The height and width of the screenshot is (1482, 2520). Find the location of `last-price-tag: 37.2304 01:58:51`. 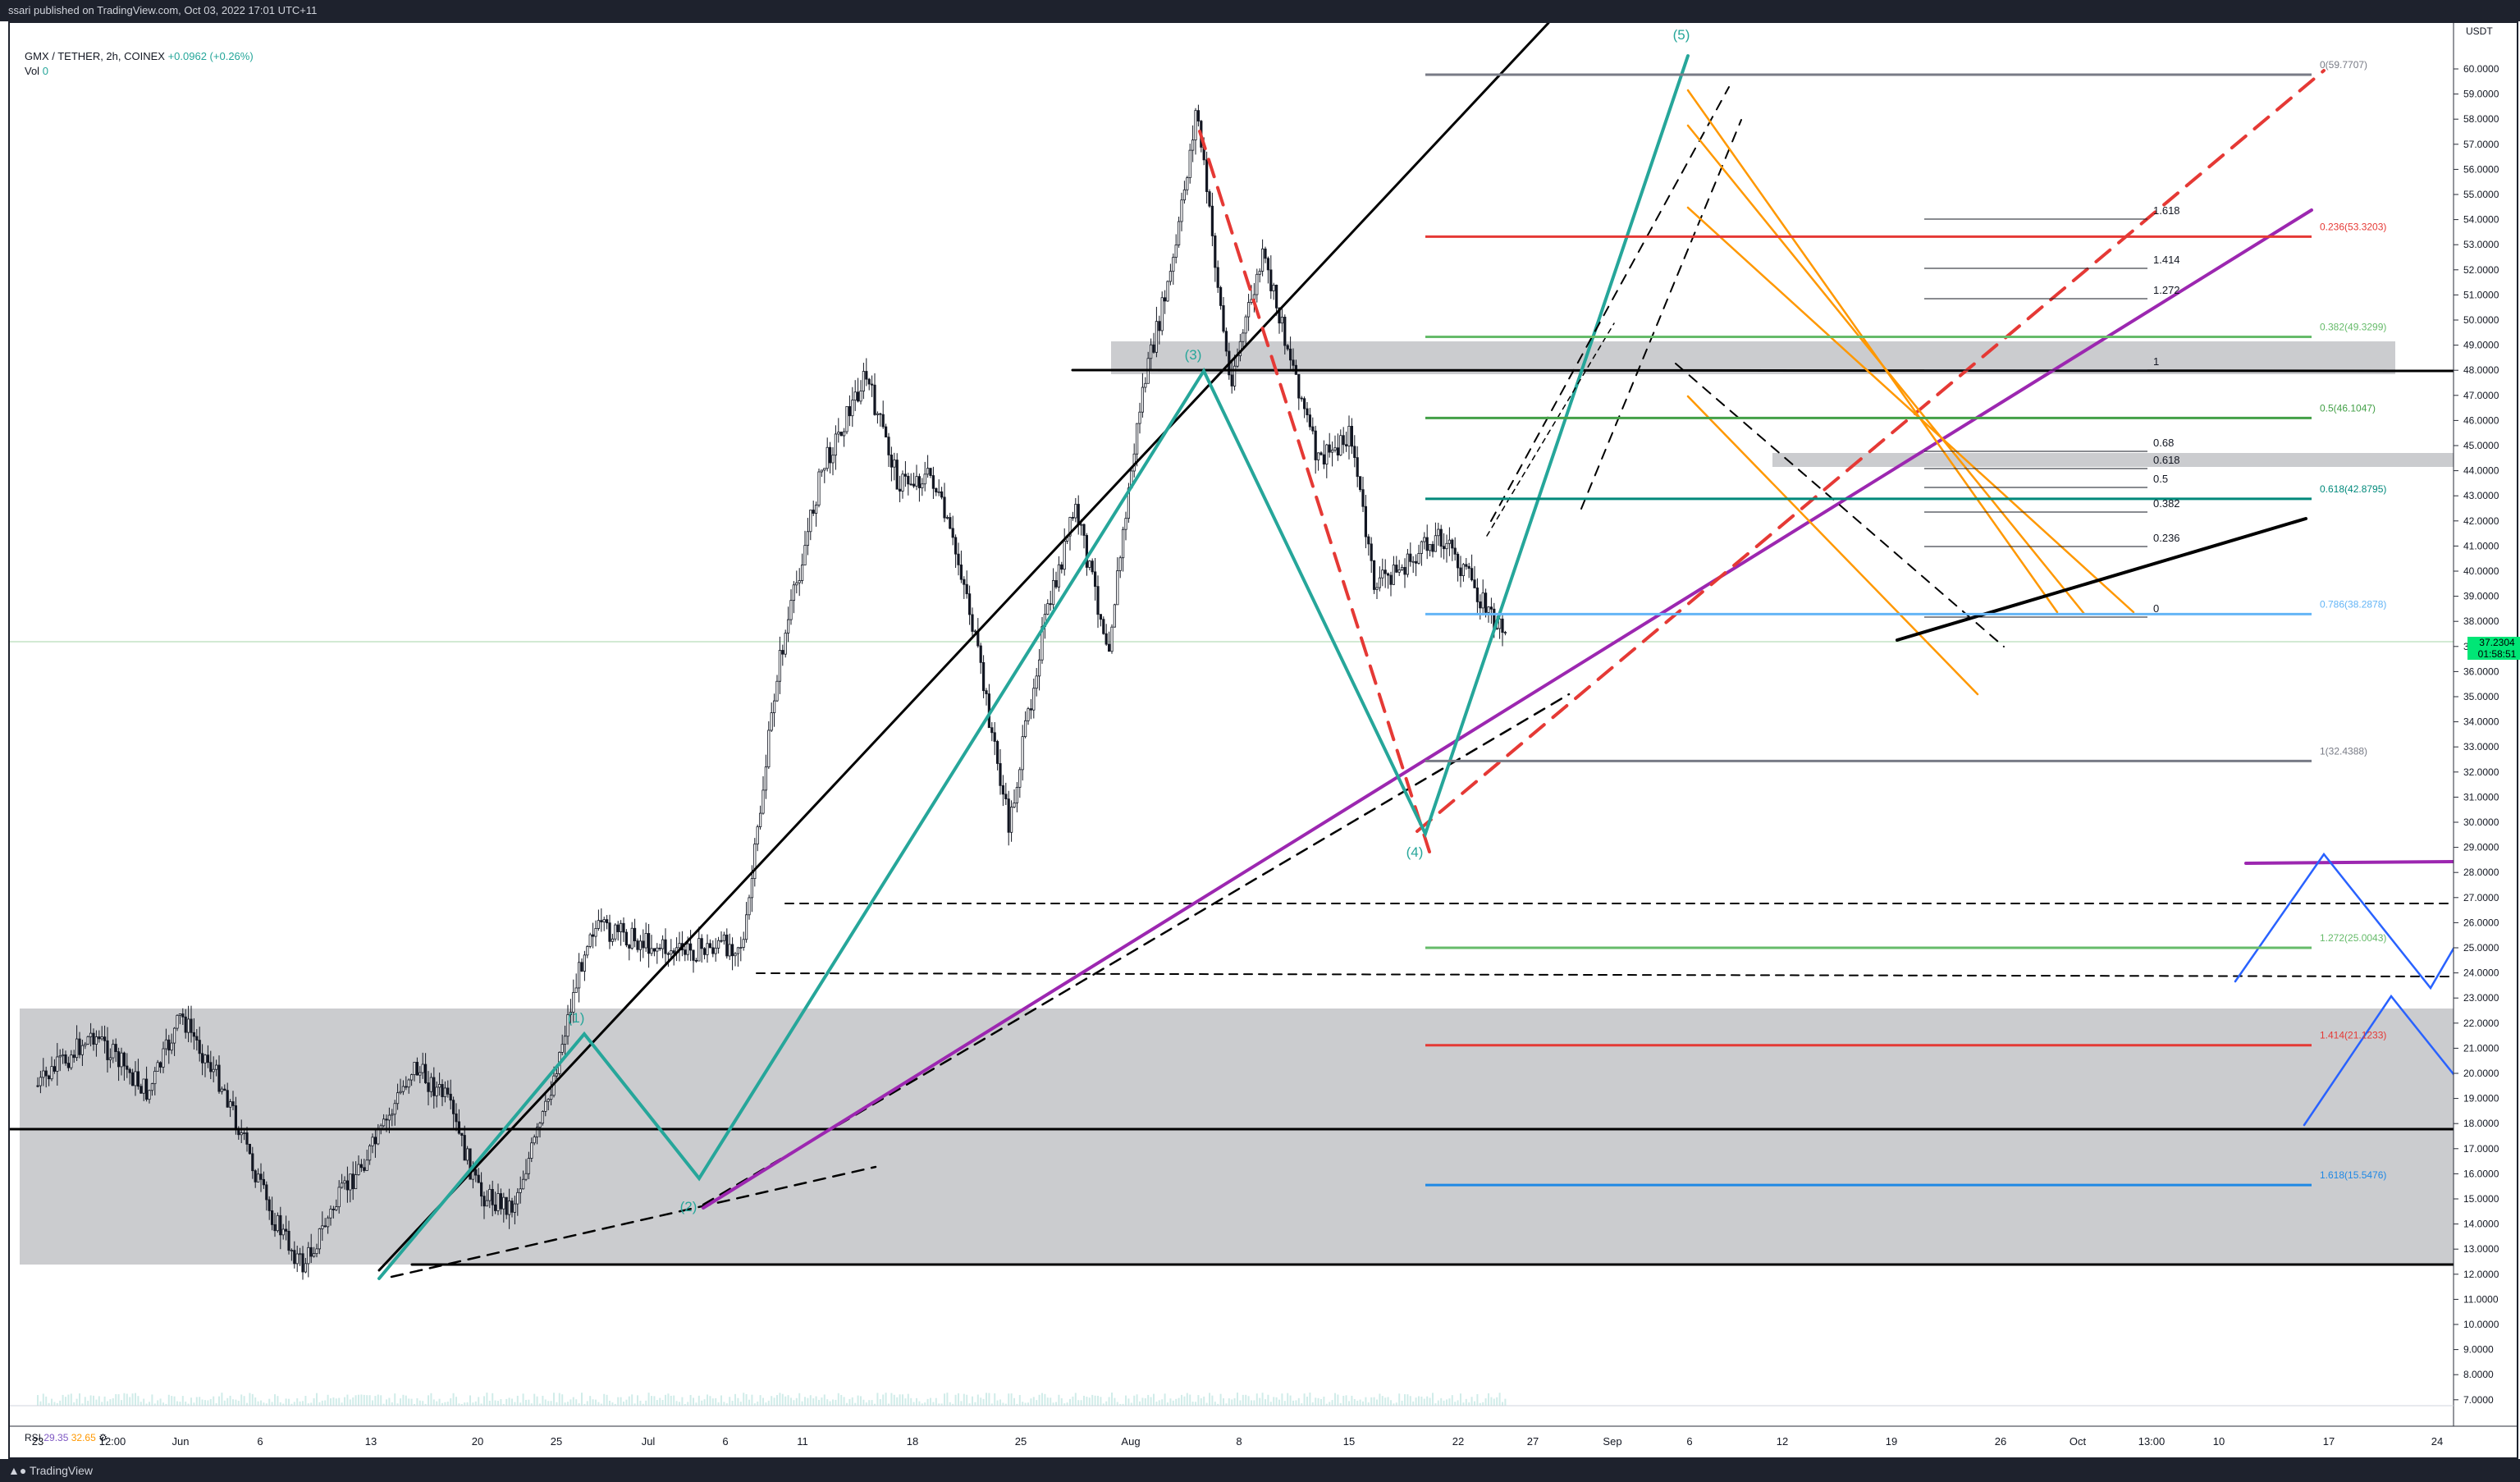

last-price-tag: 37.2304 01:58:51 is located at coordinates (2493, 649).